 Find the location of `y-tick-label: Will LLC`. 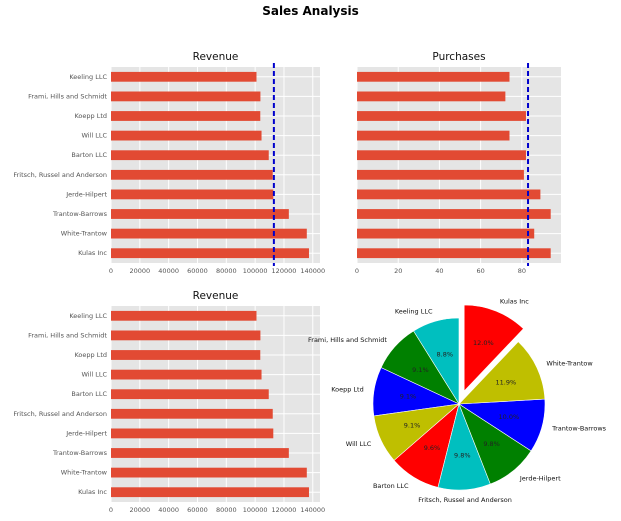

y-tick-label: Will LLC is located at coordinates (94, 375).